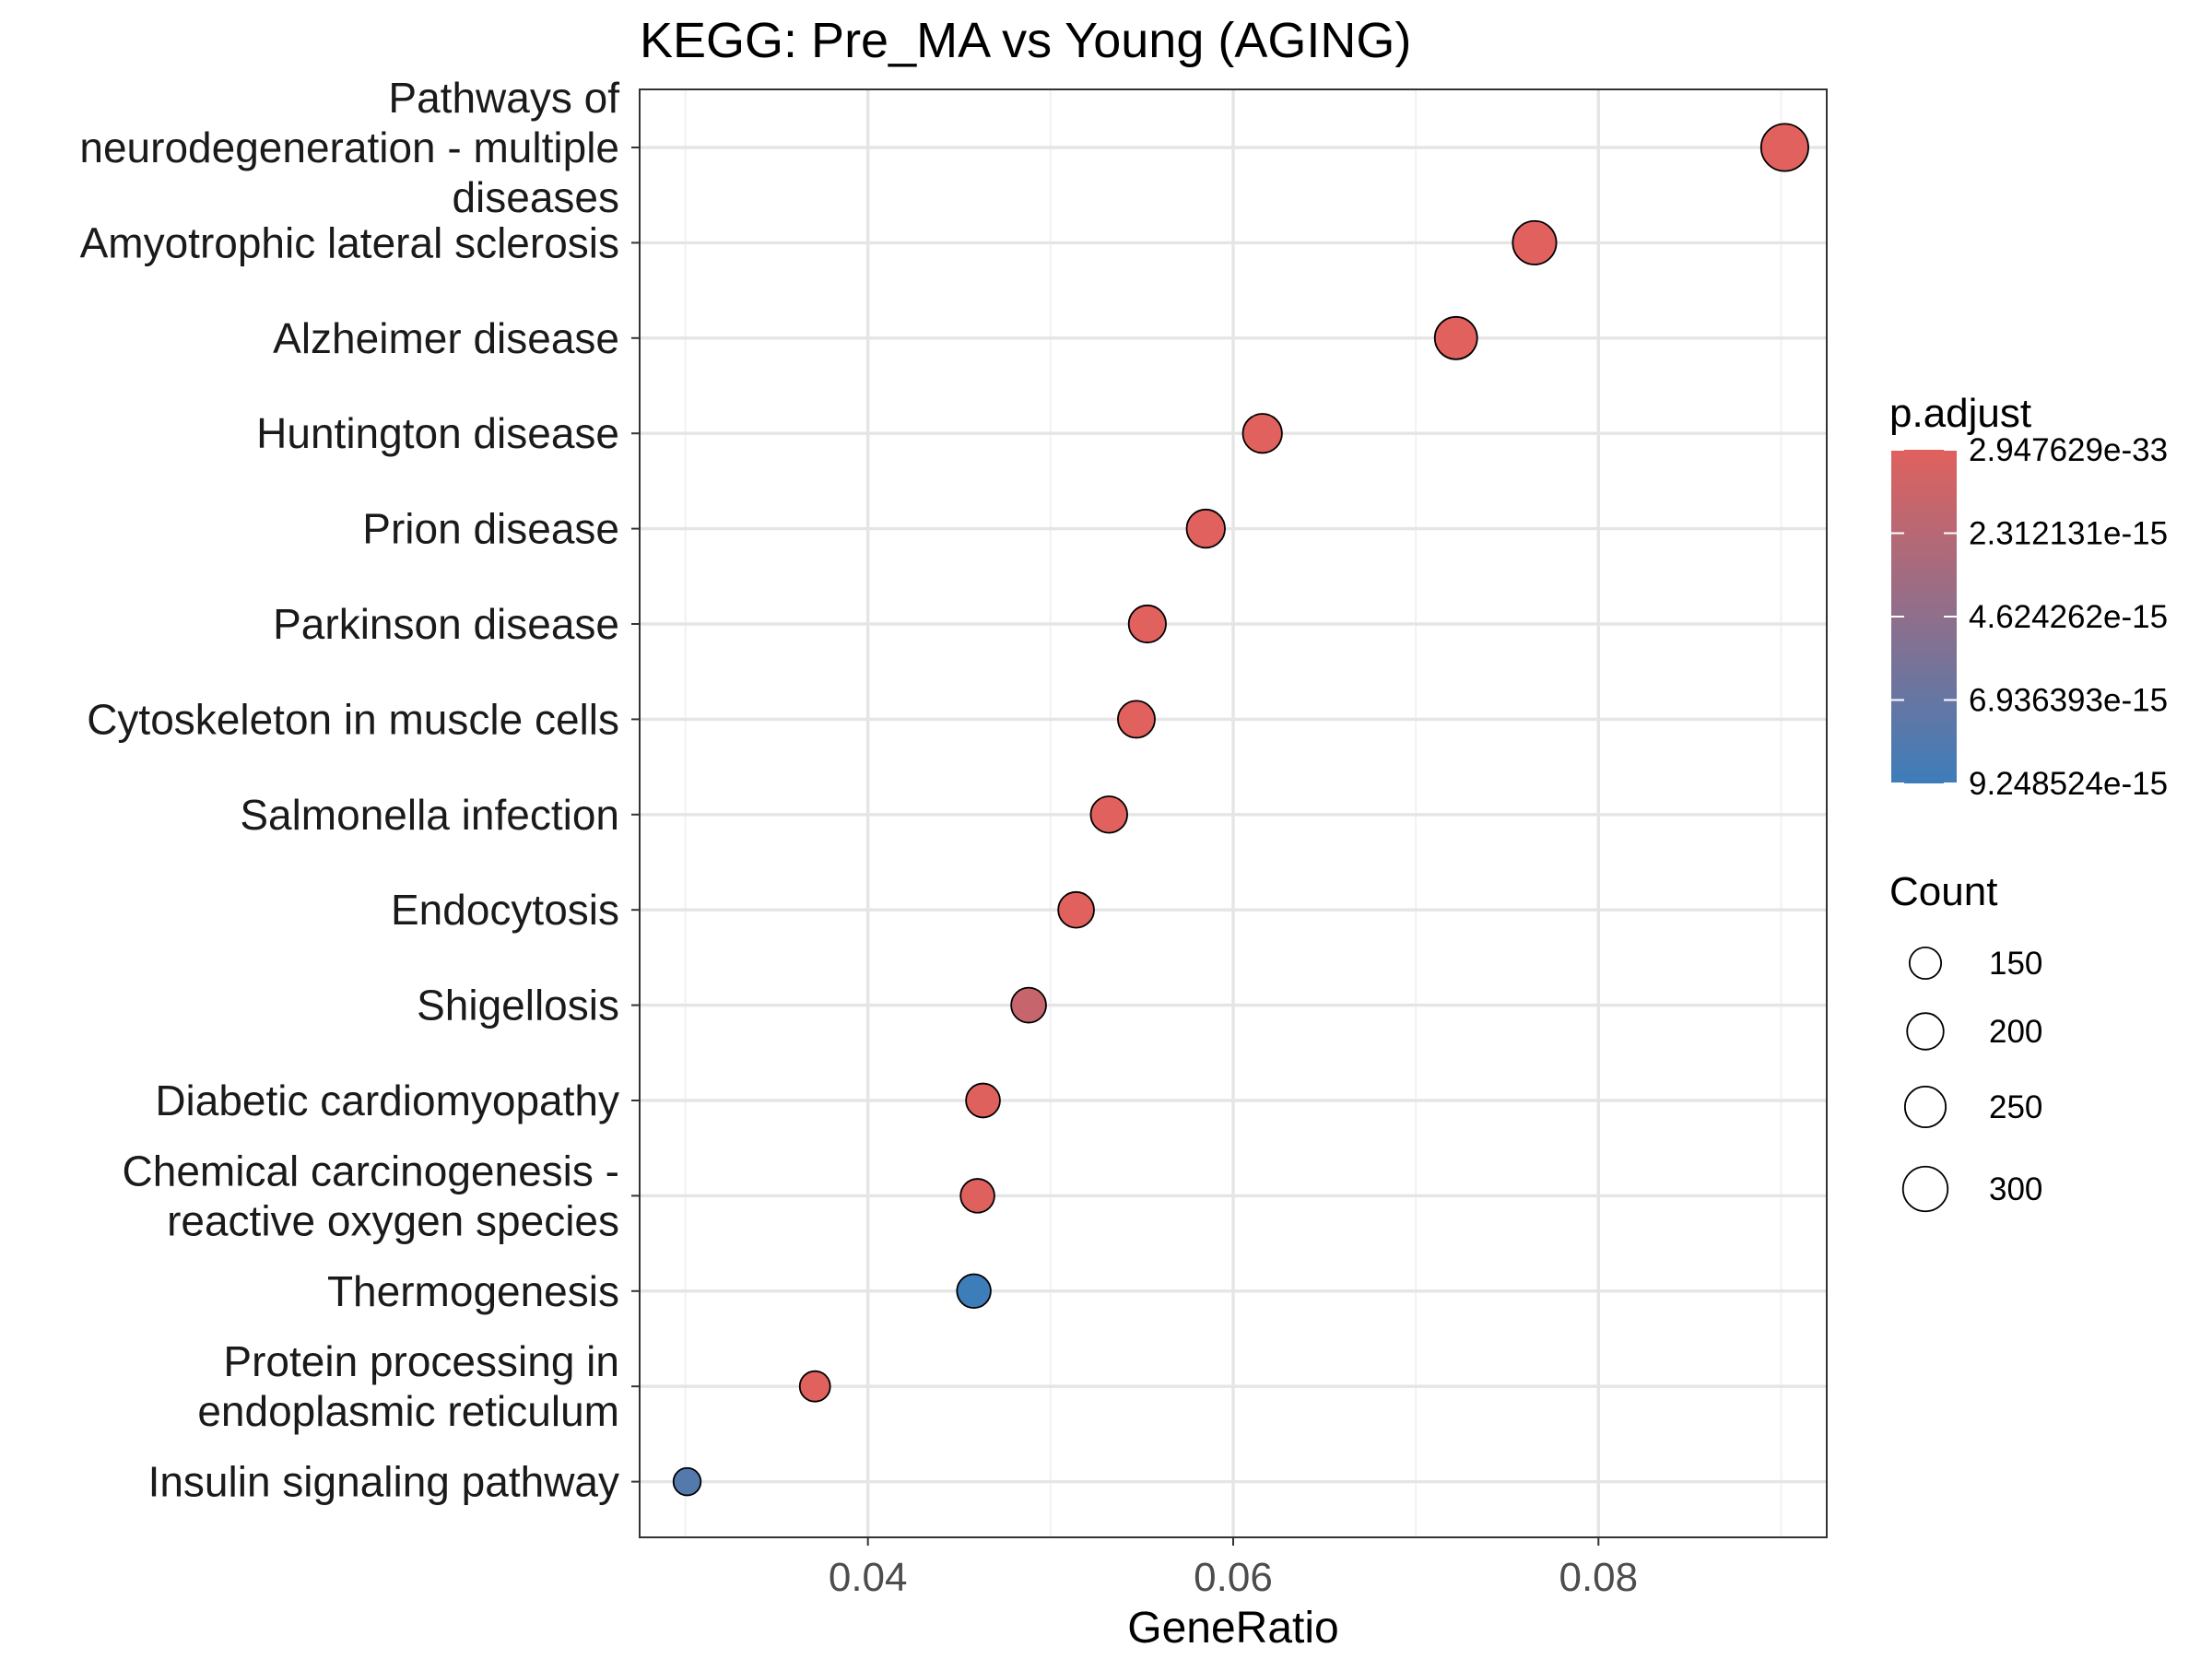 This screenshot has width=2212, height=1659. Describe the element at coordinates (1025, 40) in the screenshot. I see `chart-title: KEGG: Pre_MA vs Young (AGING)` at that location.